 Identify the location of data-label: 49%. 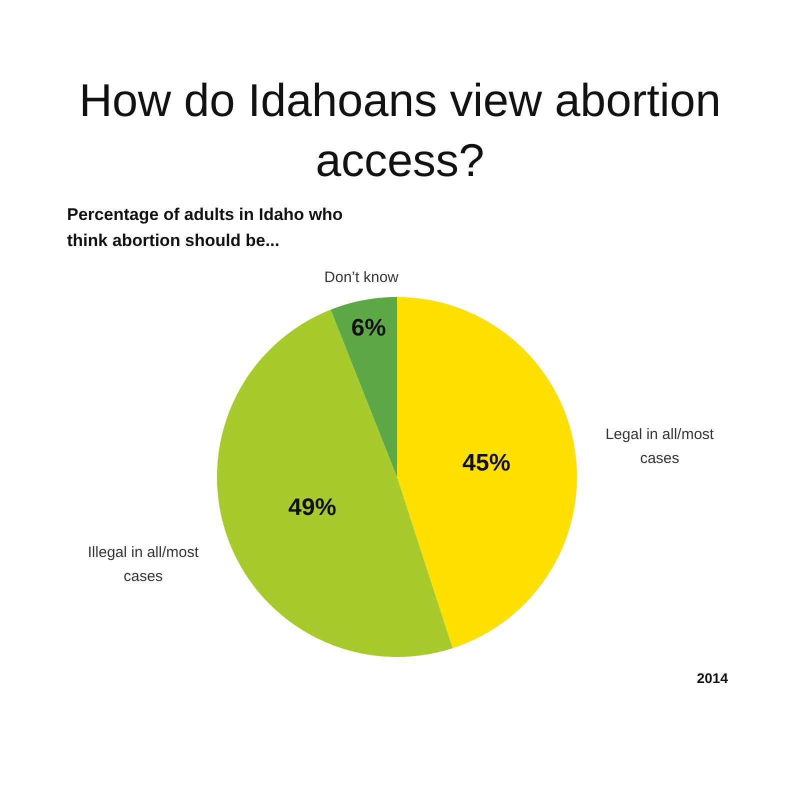
(312, 507).